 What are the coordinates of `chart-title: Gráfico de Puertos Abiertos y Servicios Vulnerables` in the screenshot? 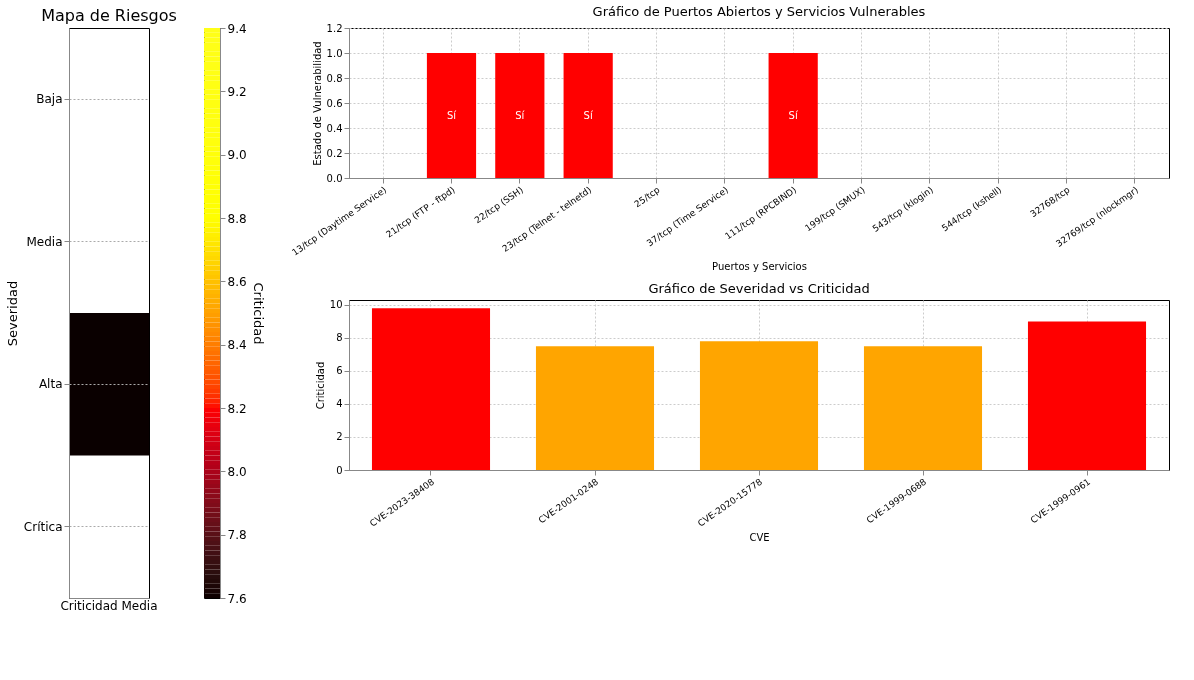 It's located at (759, 11).